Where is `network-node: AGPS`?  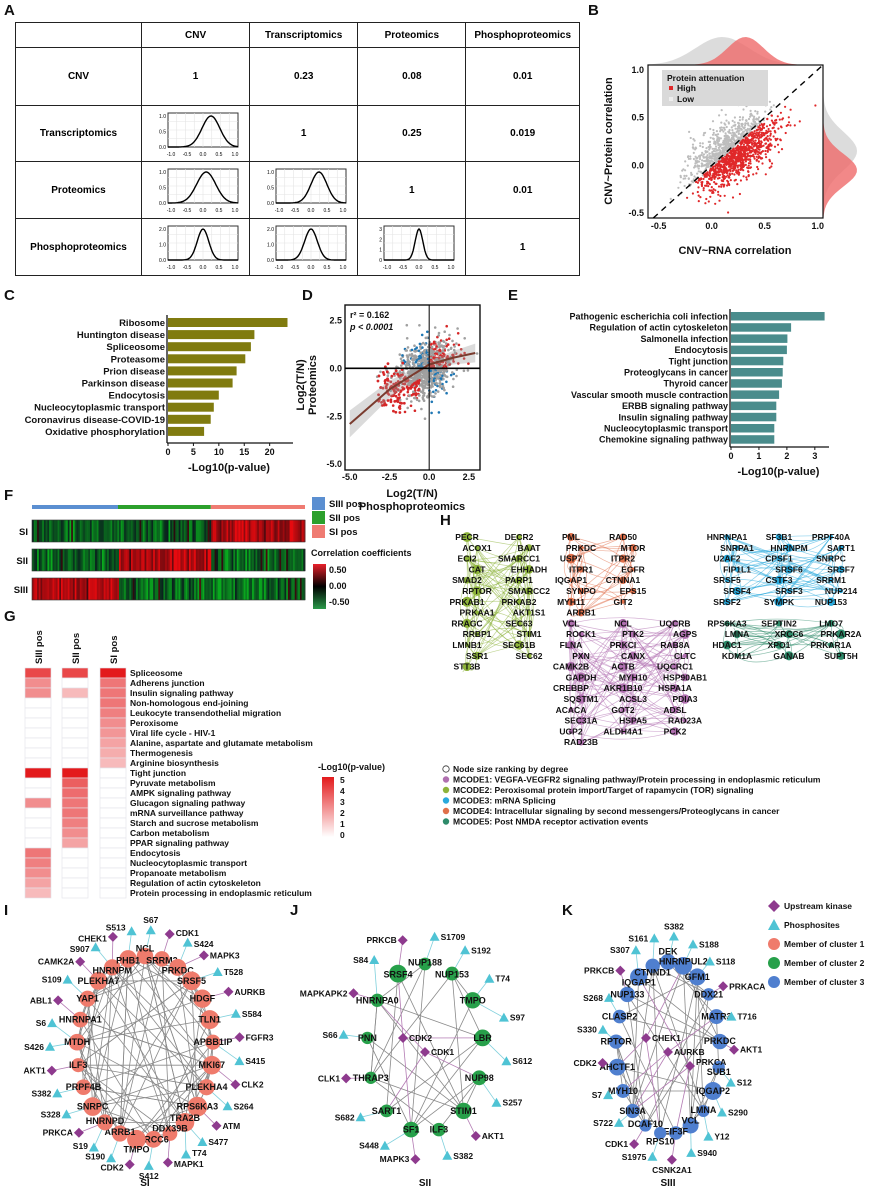
network-node: AGPS is located at coordinates (685, 634).